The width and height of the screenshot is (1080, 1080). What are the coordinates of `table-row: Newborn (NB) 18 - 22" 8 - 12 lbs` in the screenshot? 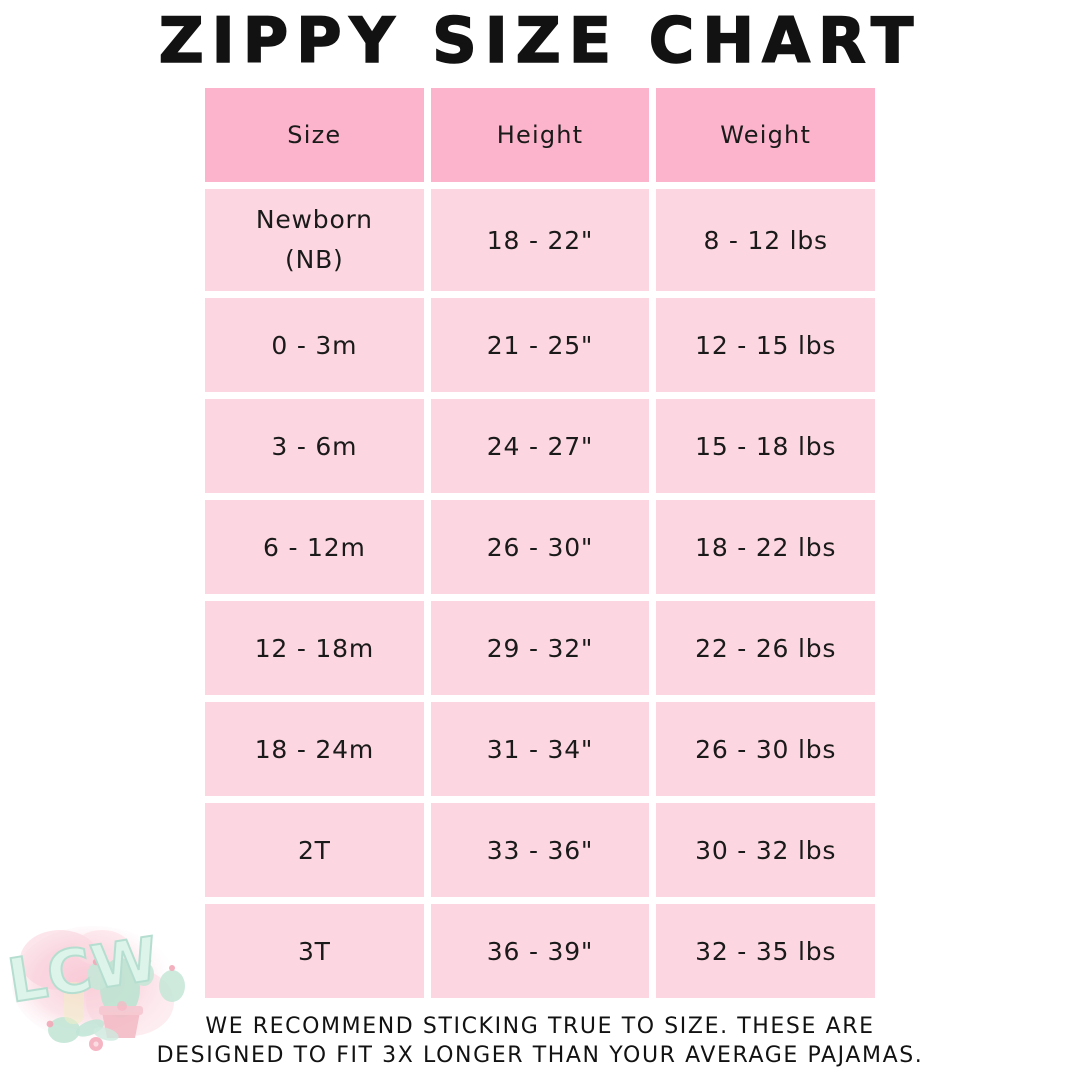 It's located at (540, 240).